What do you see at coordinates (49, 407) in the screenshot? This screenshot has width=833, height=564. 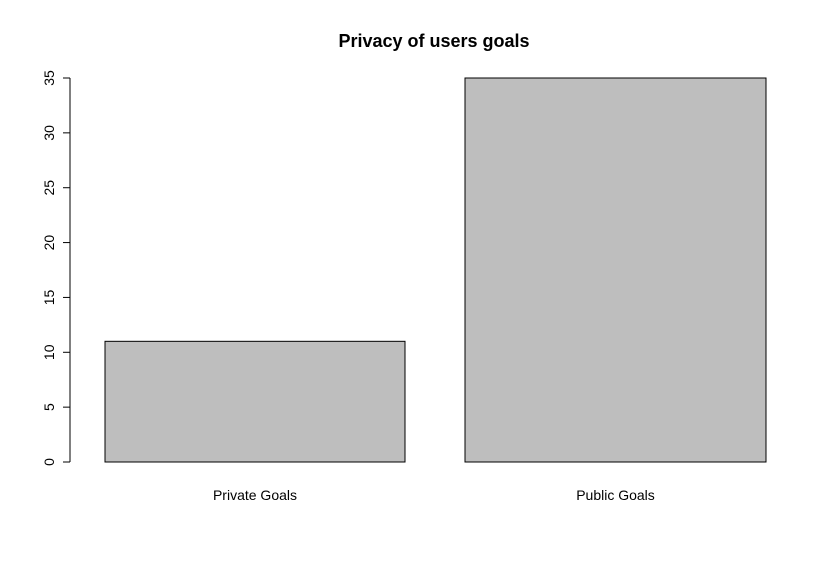 I see `y-tick-label: 5` at bounding box center [49, 407].